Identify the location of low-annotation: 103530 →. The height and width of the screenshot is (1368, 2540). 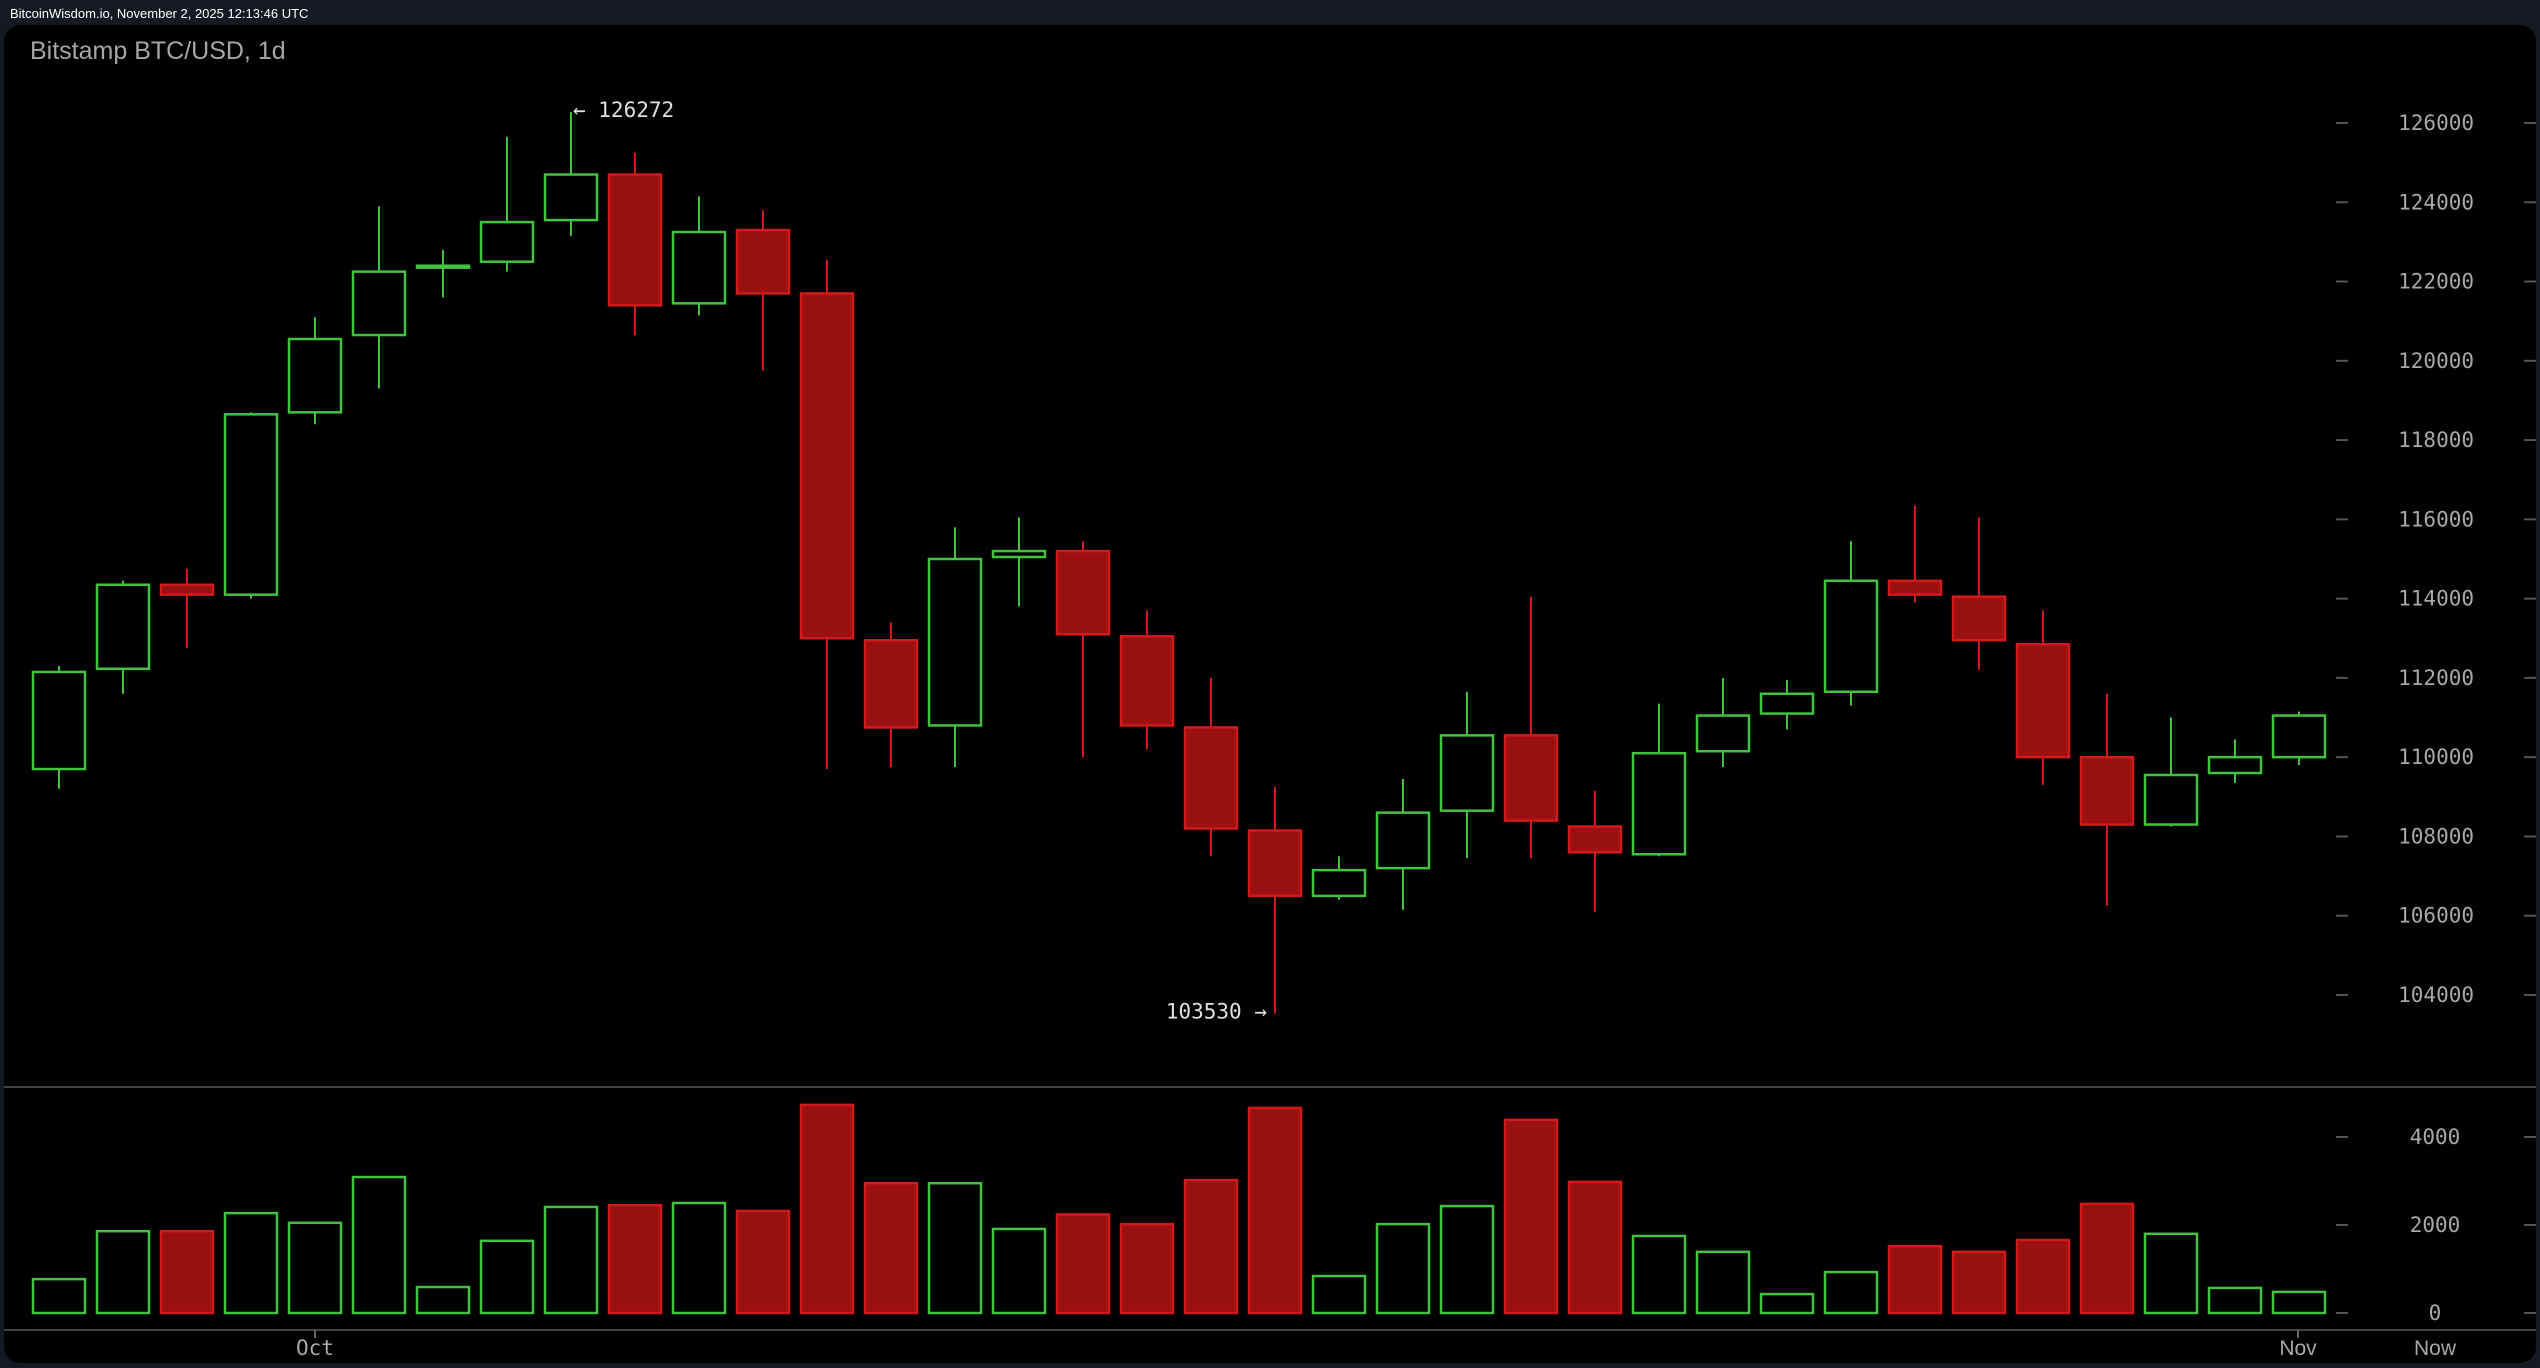
(1216, 1012).